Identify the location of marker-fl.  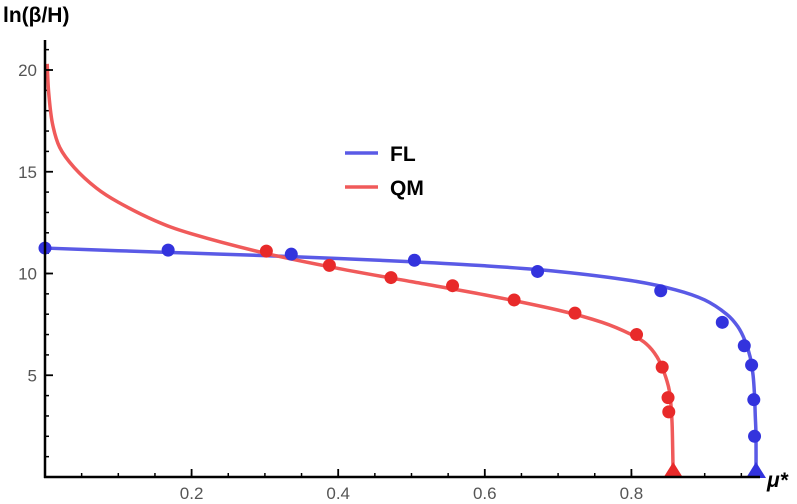
(756, 470).